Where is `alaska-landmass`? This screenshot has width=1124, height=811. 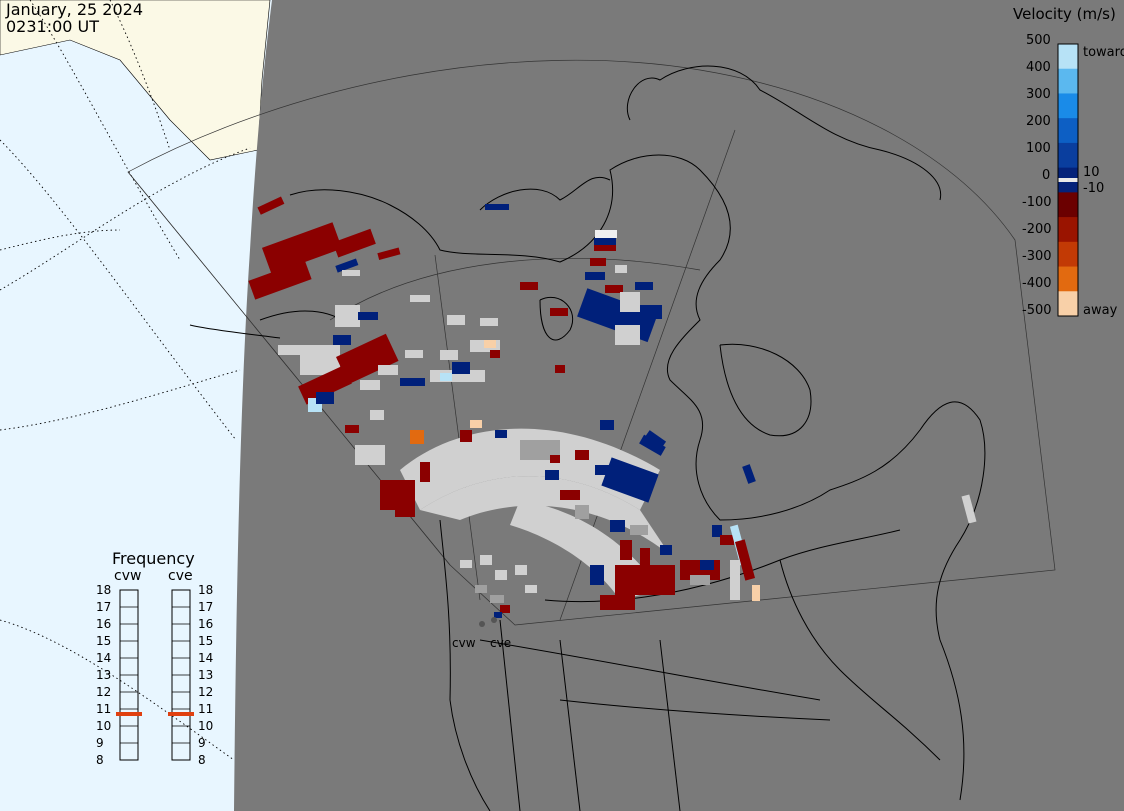 alaska-landmass is located at coordinates (135, 80).